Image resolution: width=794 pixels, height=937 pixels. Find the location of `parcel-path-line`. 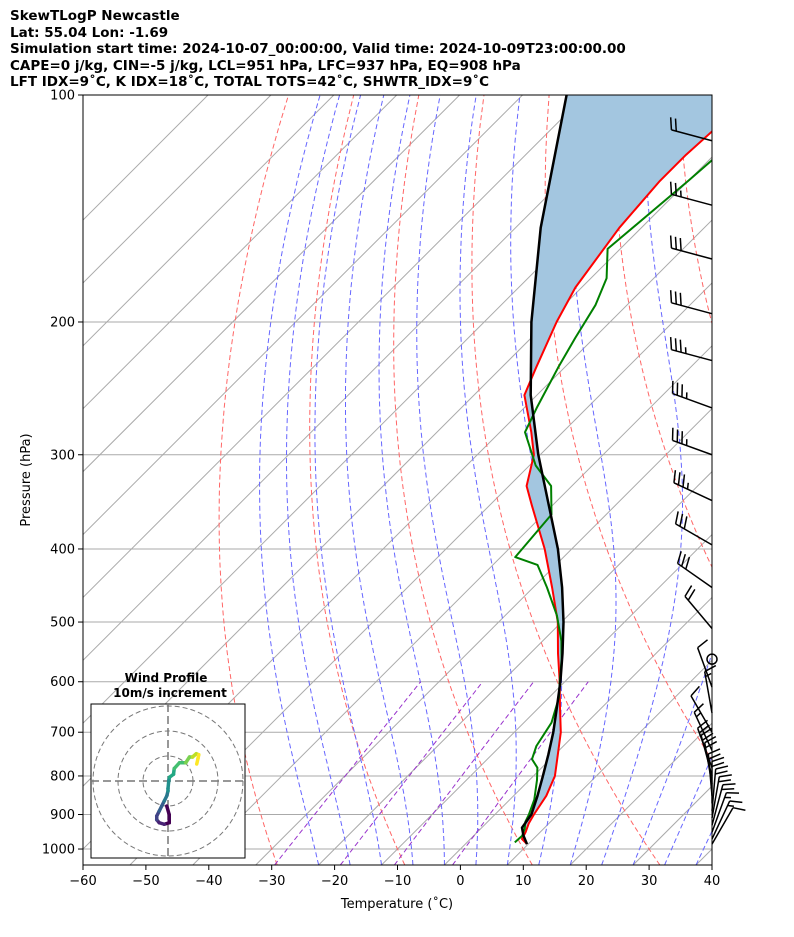

parcel-path-line is located at coordinates (544, 470).